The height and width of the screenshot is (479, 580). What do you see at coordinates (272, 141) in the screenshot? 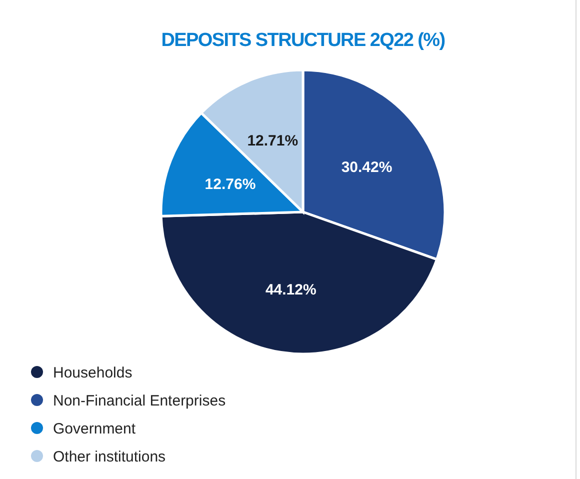
I see `data-label: 12.71%` at bounding box center [272, 141].